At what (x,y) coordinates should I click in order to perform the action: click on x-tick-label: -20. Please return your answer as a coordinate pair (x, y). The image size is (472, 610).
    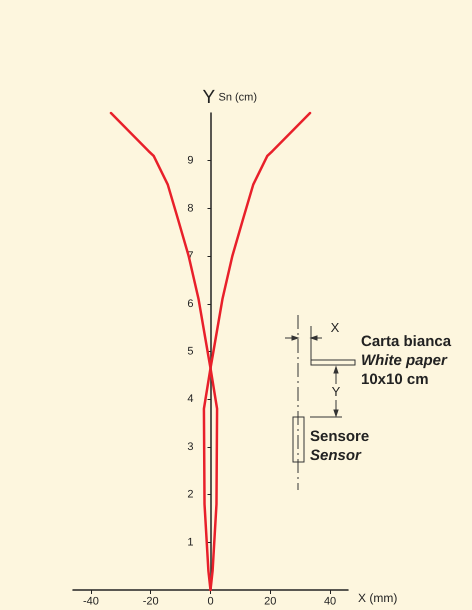
    Looking at the image, I should click on (150, 602).